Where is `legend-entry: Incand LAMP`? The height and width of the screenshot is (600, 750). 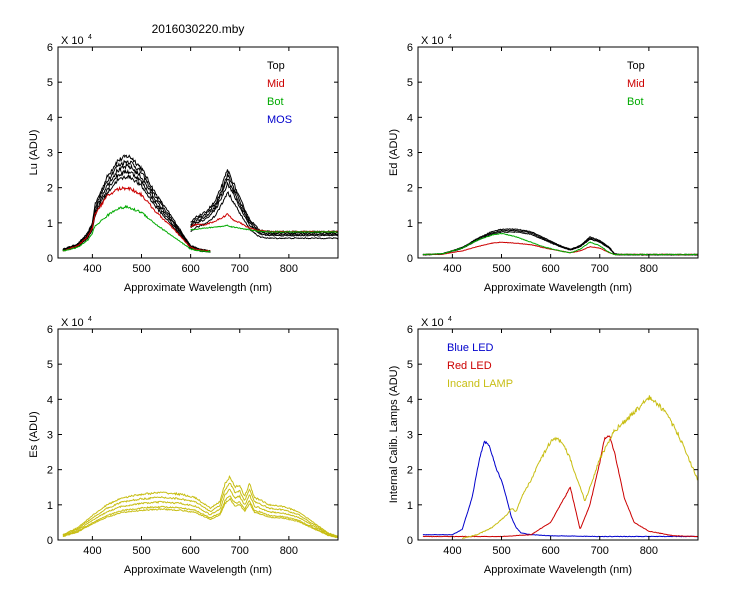 legend-entry: Incand LAMP is located at coordinates (480, 384).